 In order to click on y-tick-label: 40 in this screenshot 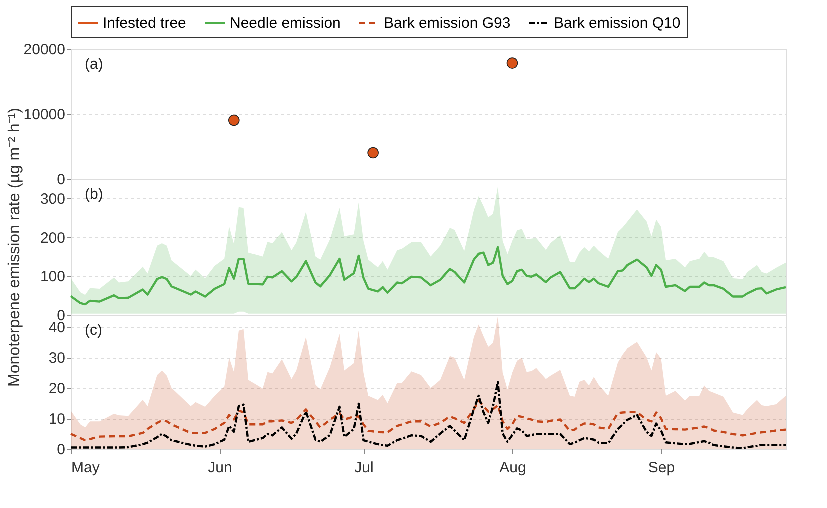, I will do `click(57, 328)`.